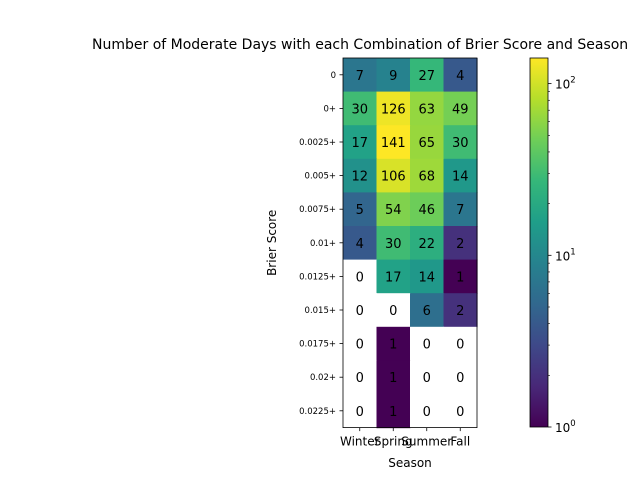 The width and height of the screenshot is (640, 480). I want to click on y-tick-label: 0.02+, so click(323, 378).